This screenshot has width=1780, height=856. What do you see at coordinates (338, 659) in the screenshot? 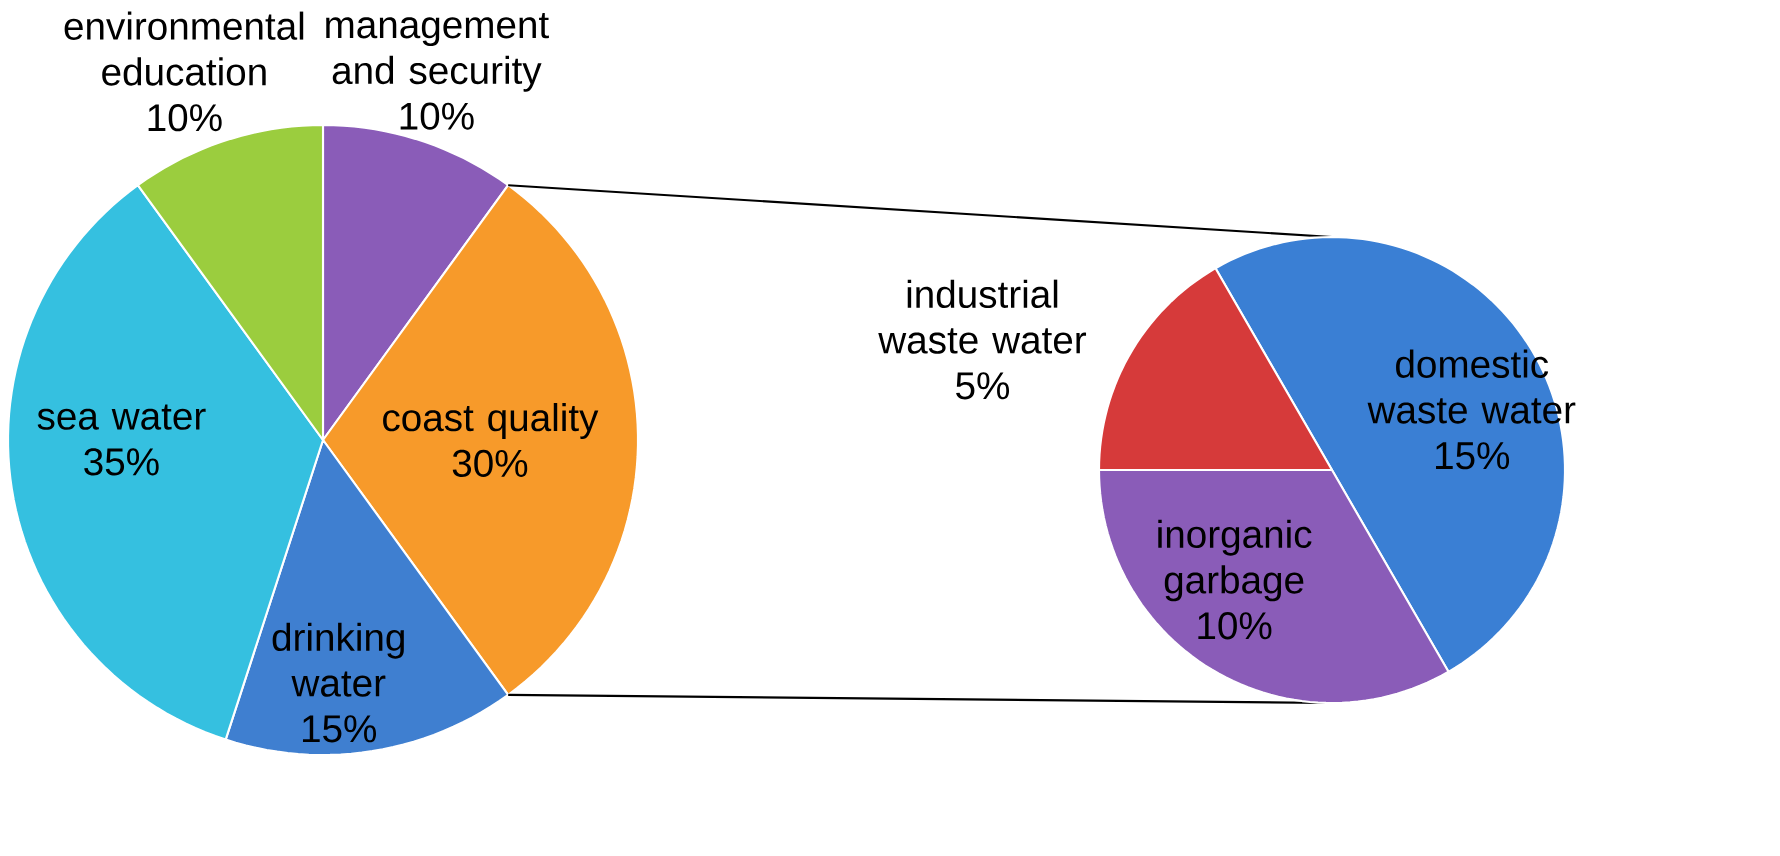
I see `slice-label: drinking water` at bounding box center [338, 659].